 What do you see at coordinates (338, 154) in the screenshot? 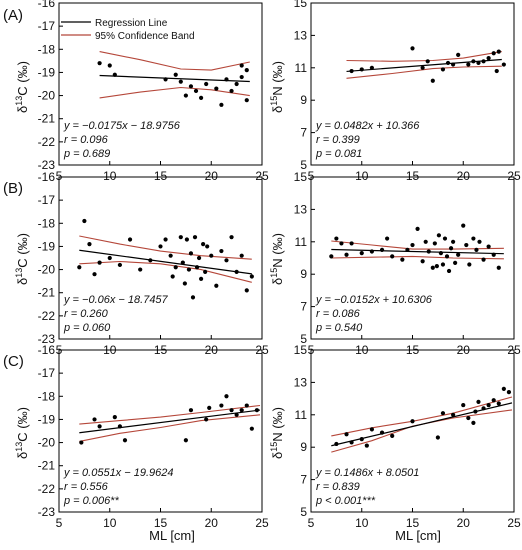
I see `stats-line: p = 0.081` at bounding box center [338, 154].